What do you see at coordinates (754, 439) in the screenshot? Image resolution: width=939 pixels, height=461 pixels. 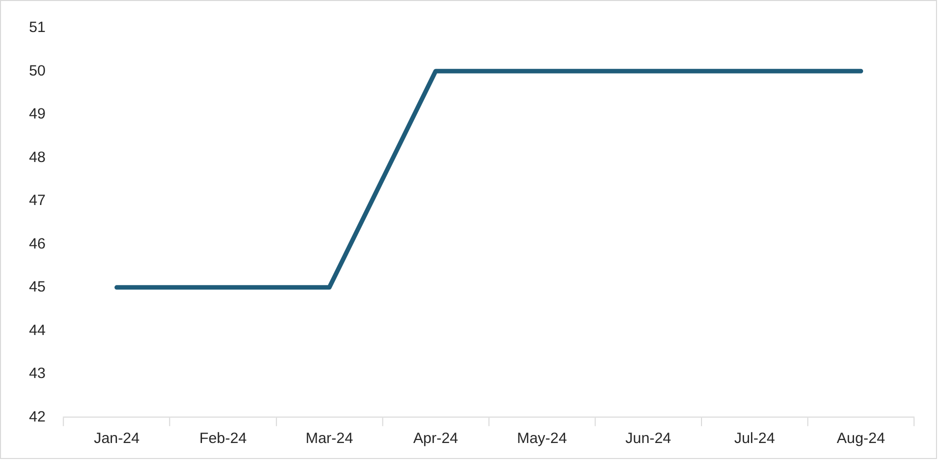 I see `x-tick-label: Jul-24` at bounding box center [754, 439].